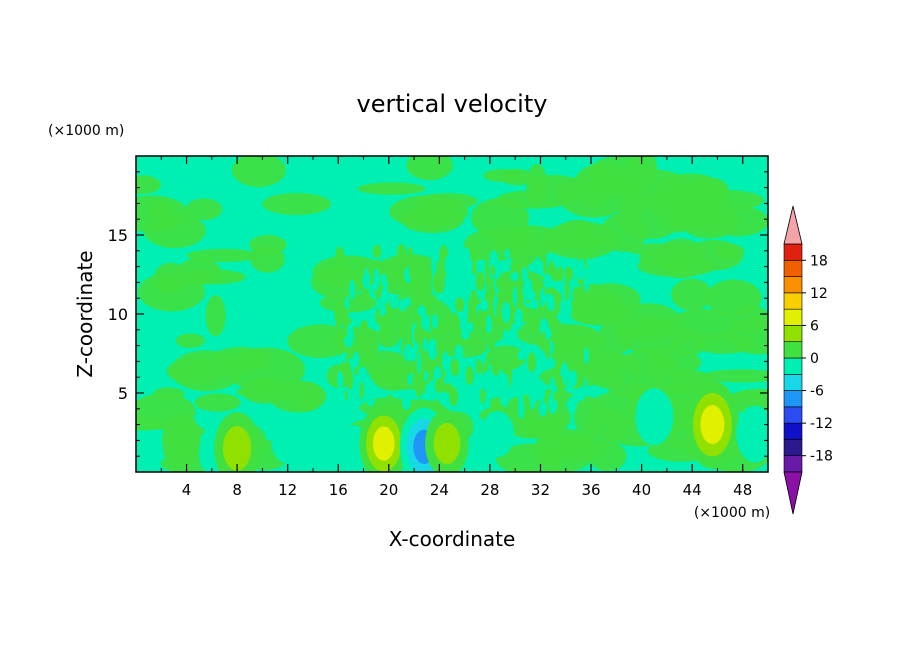  I want to click on y-unit-label: (×1000 m), so click(86, 131).